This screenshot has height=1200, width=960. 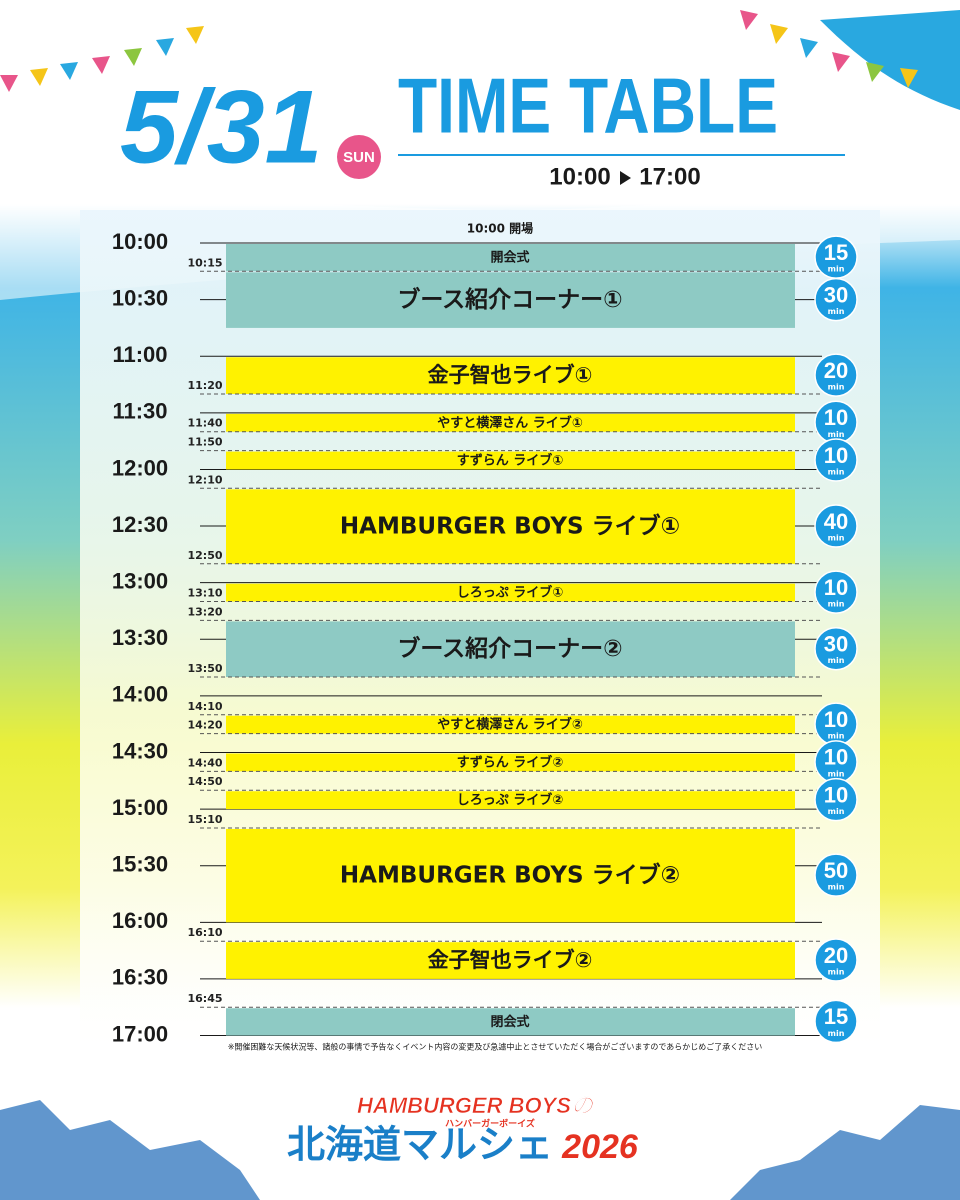 I want to click on time-mark: 13:10, so click(x=204, y=593).